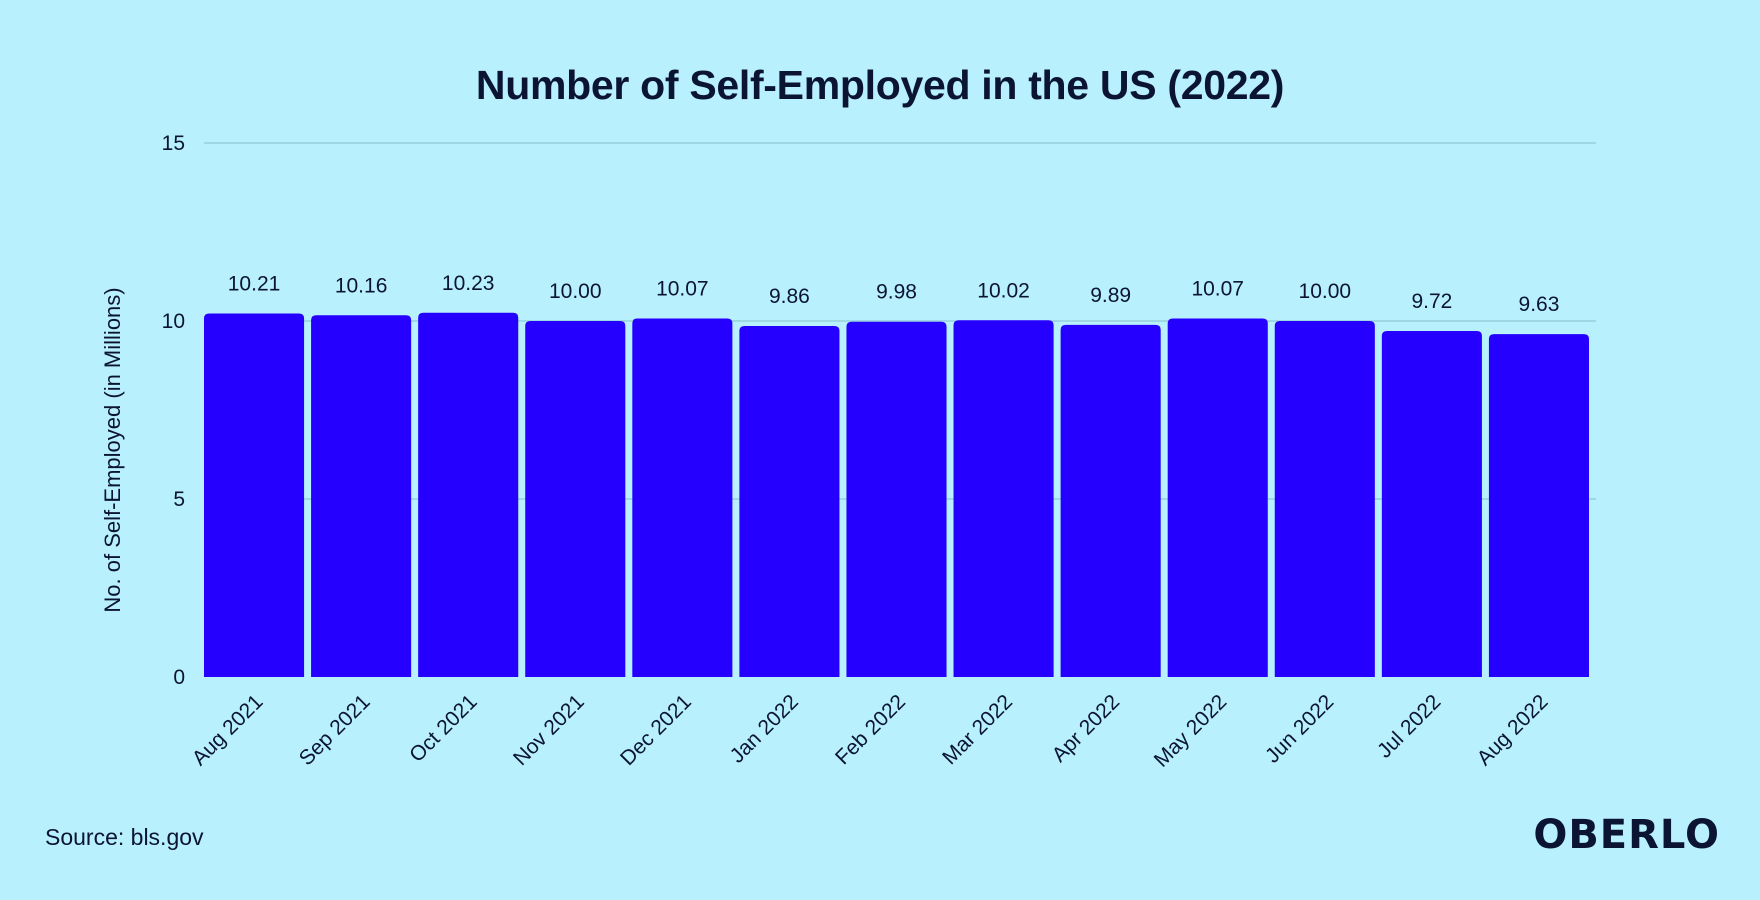  Describe the element at coordinates (228, 730) in the screenshot. I see `x-tick-label: Aug 2021` at that location.